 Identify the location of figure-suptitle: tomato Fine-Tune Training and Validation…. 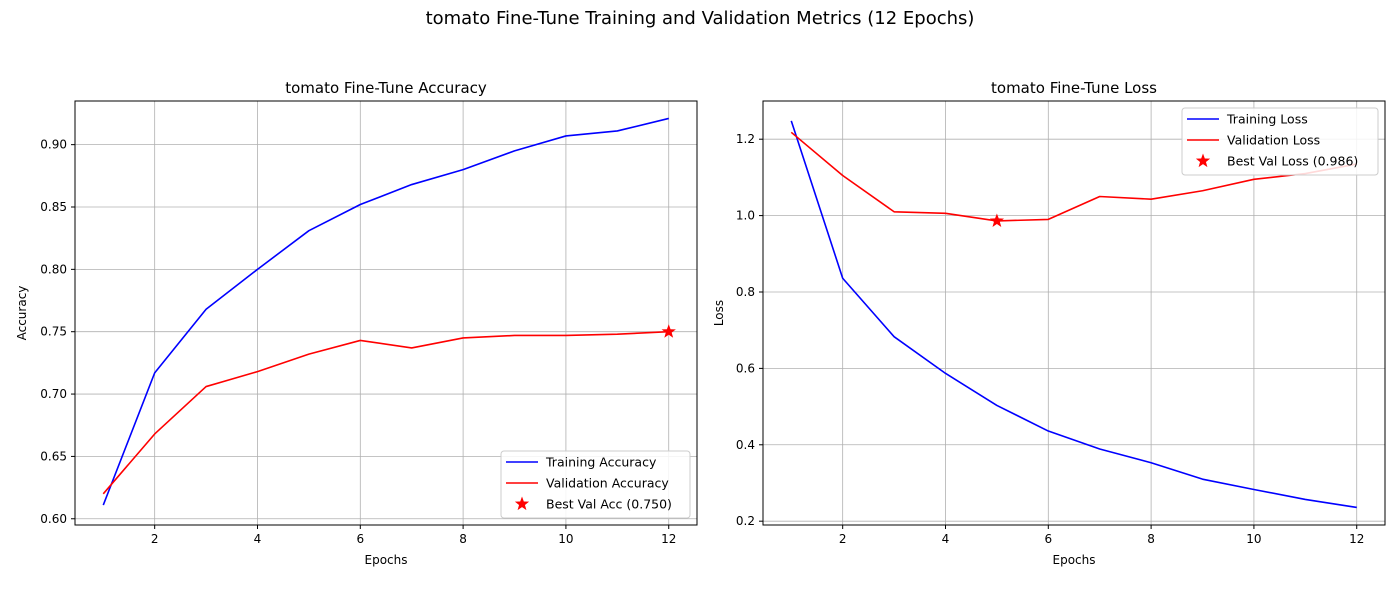
(700, 18).